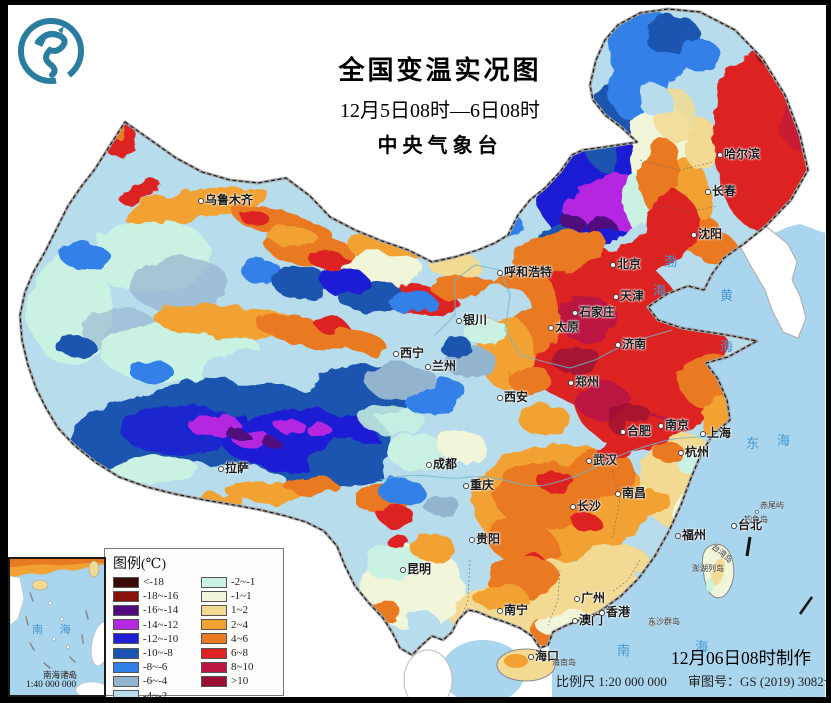 The image size is (831, 703). What do you see at coordinates (660, 290) in the screenshot?
I see `sea-label-bohai: 海` at bounding box center [660, 290].